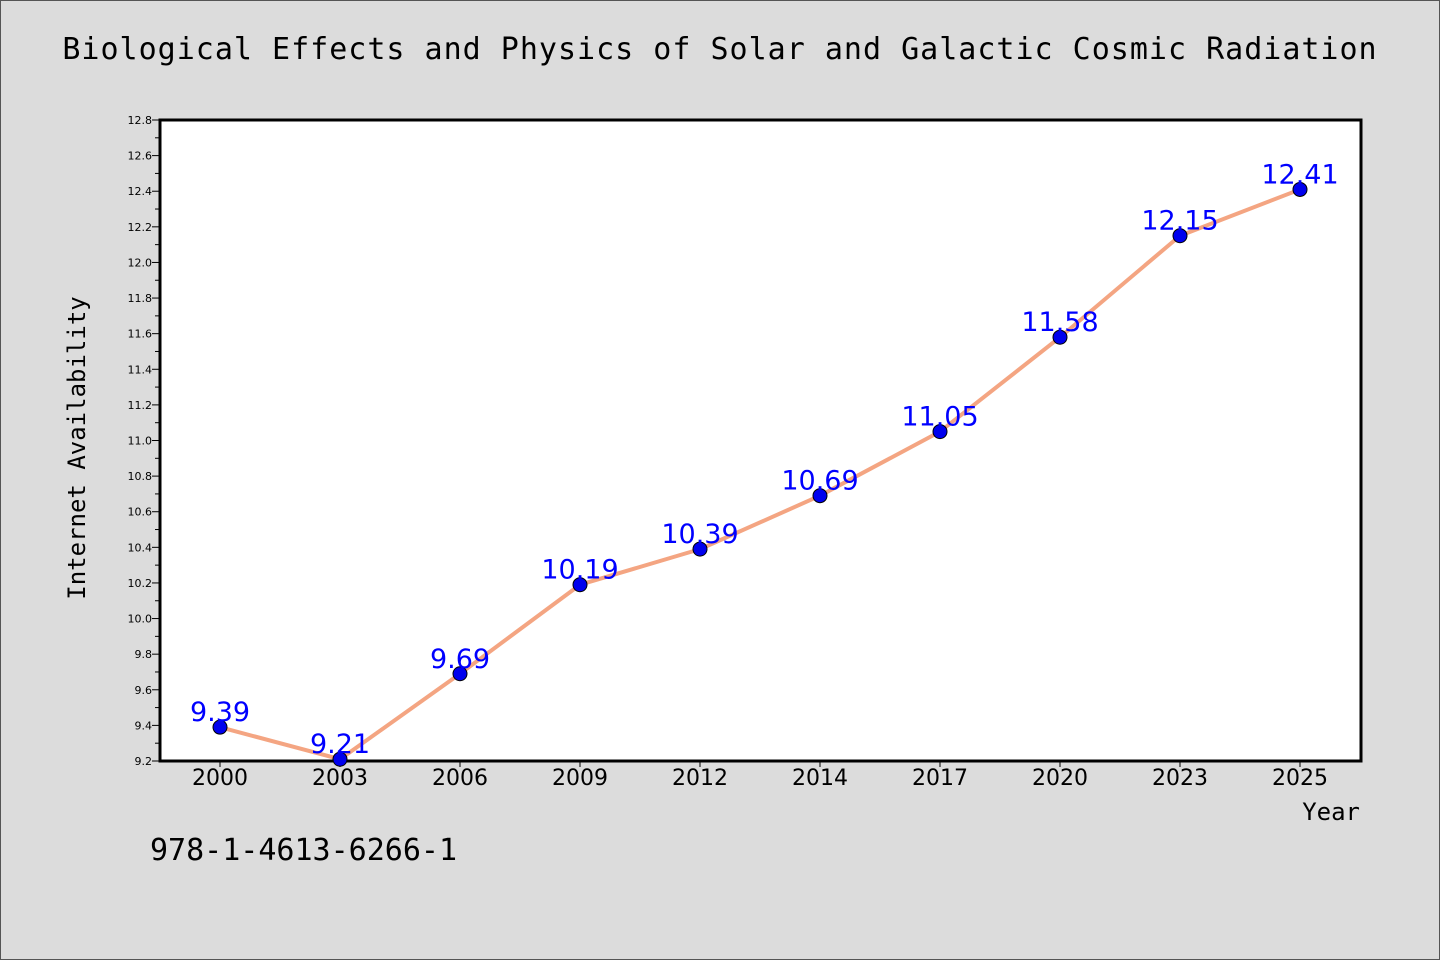  What do you see at coordinates (340, 778) in the screenshot?
I see `x-tick-label: 2003` at bounding box center [340, 778].